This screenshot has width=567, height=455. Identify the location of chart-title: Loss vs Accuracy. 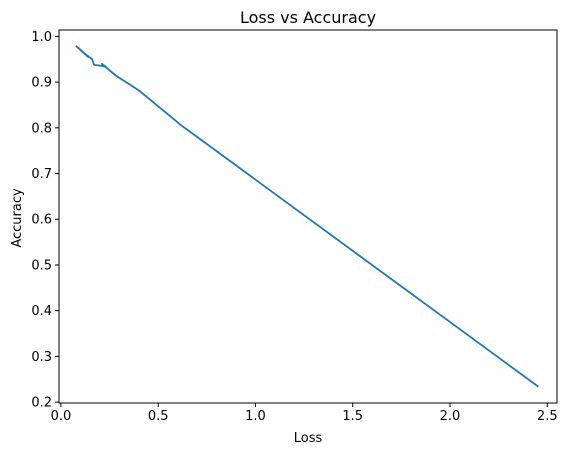
(308, 17).